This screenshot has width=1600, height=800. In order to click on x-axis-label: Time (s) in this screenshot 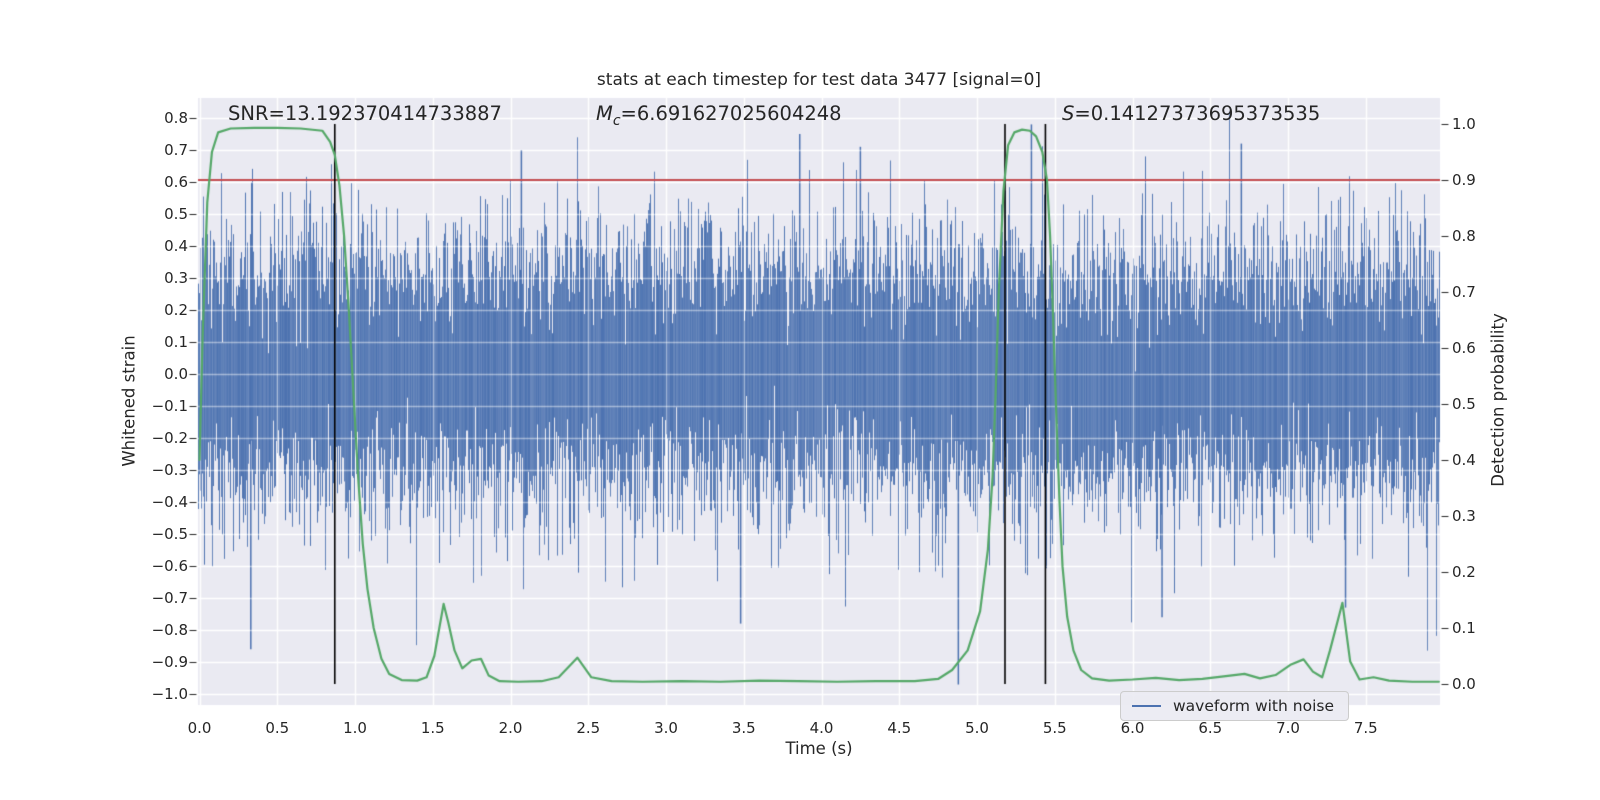, I will do `click(819, 748)`.